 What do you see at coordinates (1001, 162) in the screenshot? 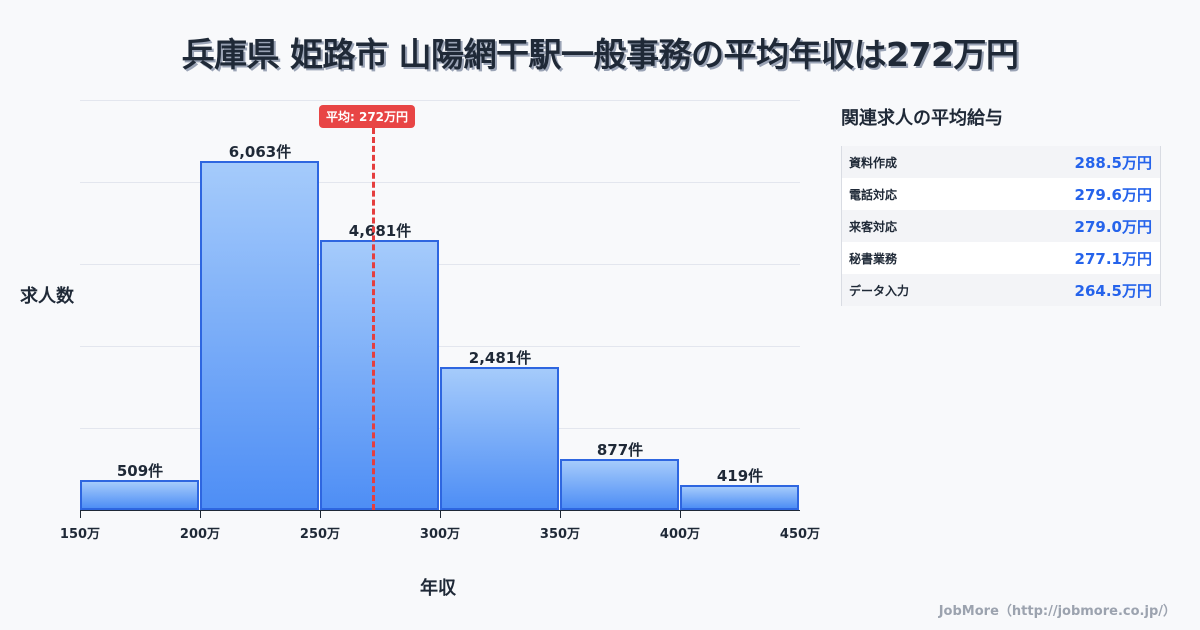
I see `related-row: 資料作成 288.5万円` at bounding box center [1001, 162].